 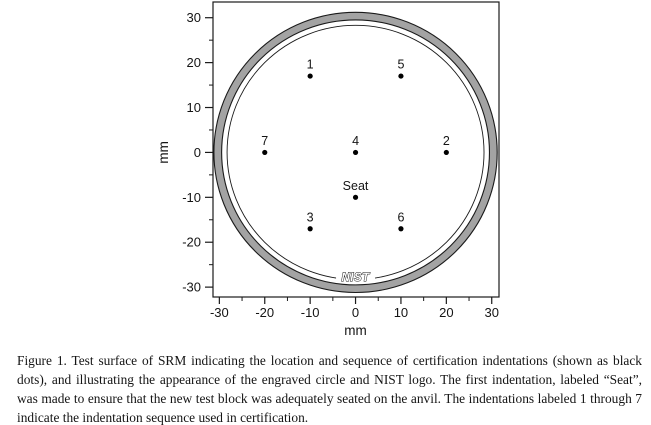 What do you see at coordinates (400, 217) in the screenshot?
I see `data-point-label: 6` at bounding box center [400, 217].